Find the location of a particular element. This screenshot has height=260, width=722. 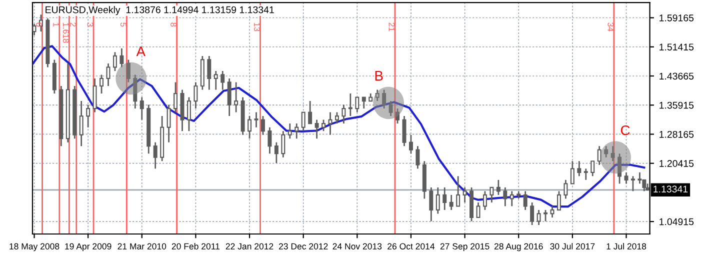

x-tick-label: 1 Jul 2018 is located at coordinates (626, 246).